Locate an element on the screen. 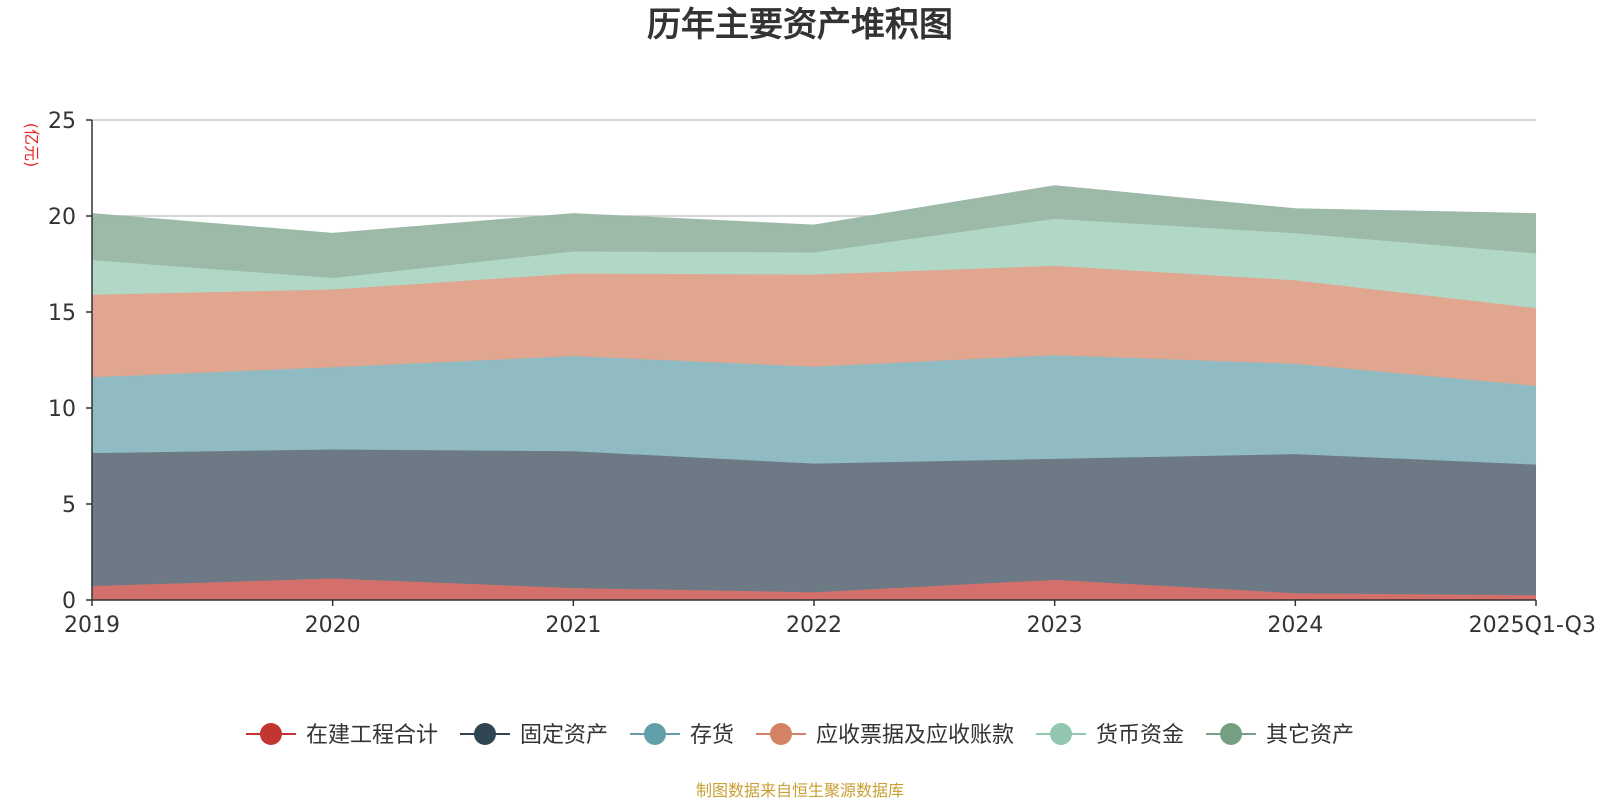  x-tick-label: 2022 is located at coordinates (814, 625).